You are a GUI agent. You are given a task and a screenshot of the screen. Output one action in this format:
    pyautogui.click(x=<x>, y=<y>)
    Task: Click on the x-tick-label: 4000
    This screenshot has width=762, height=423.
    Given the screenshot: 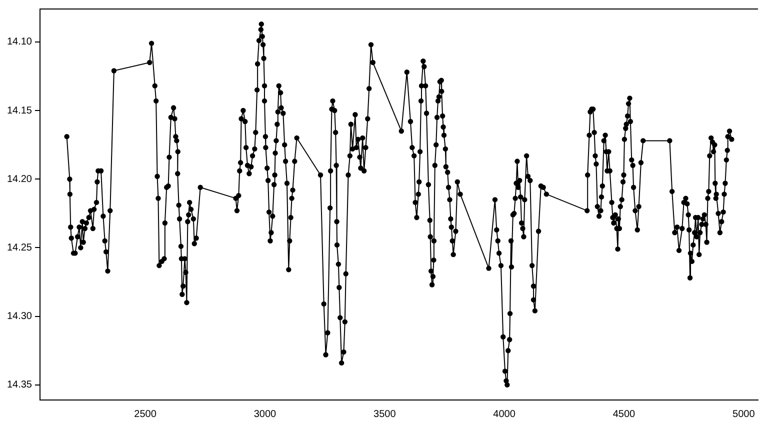 What is the action you would take?
    pyautogui.click(x=504, y=414)
    